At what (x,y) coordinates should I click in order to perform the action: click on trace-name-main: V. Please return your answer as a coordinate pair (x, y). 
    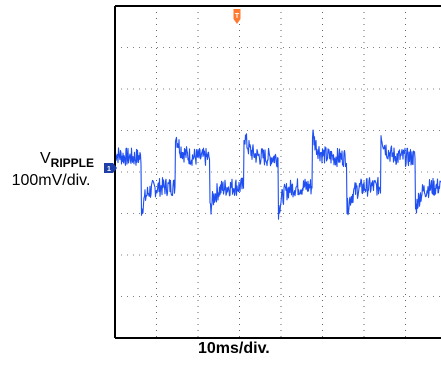
    Looking at the image, I should click on (45, 158).